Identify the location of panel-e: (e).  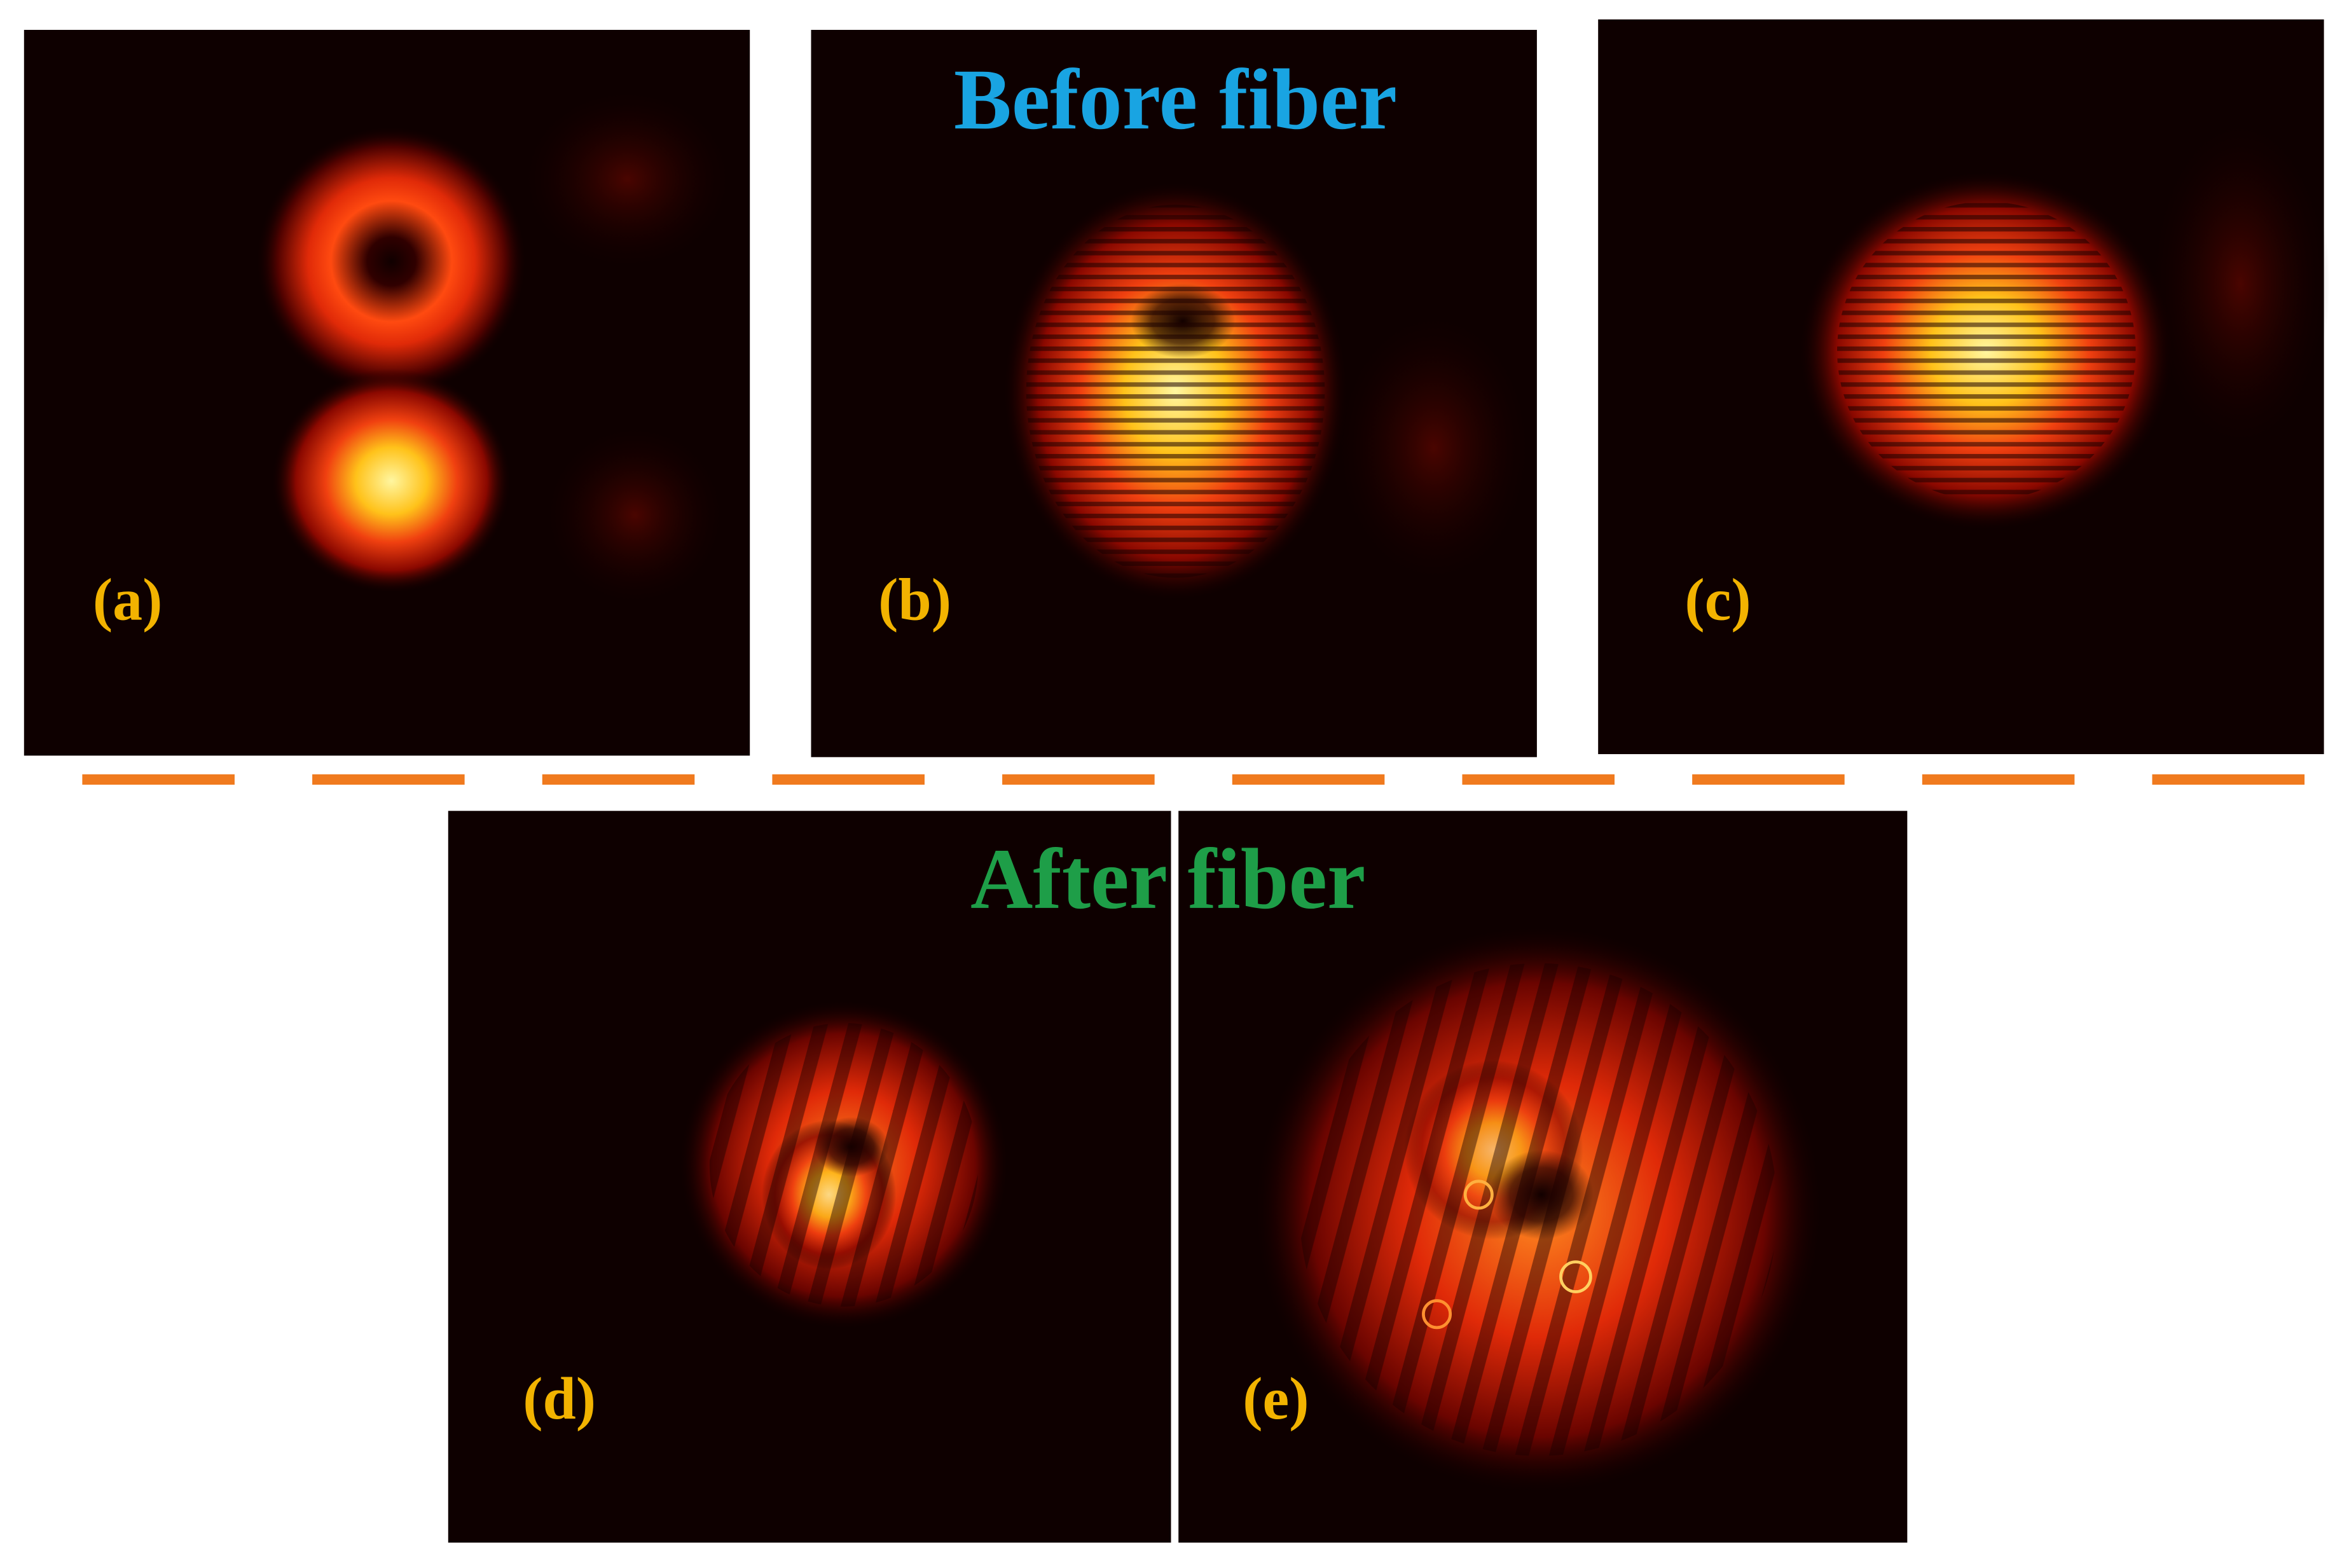
(1543, 1177).